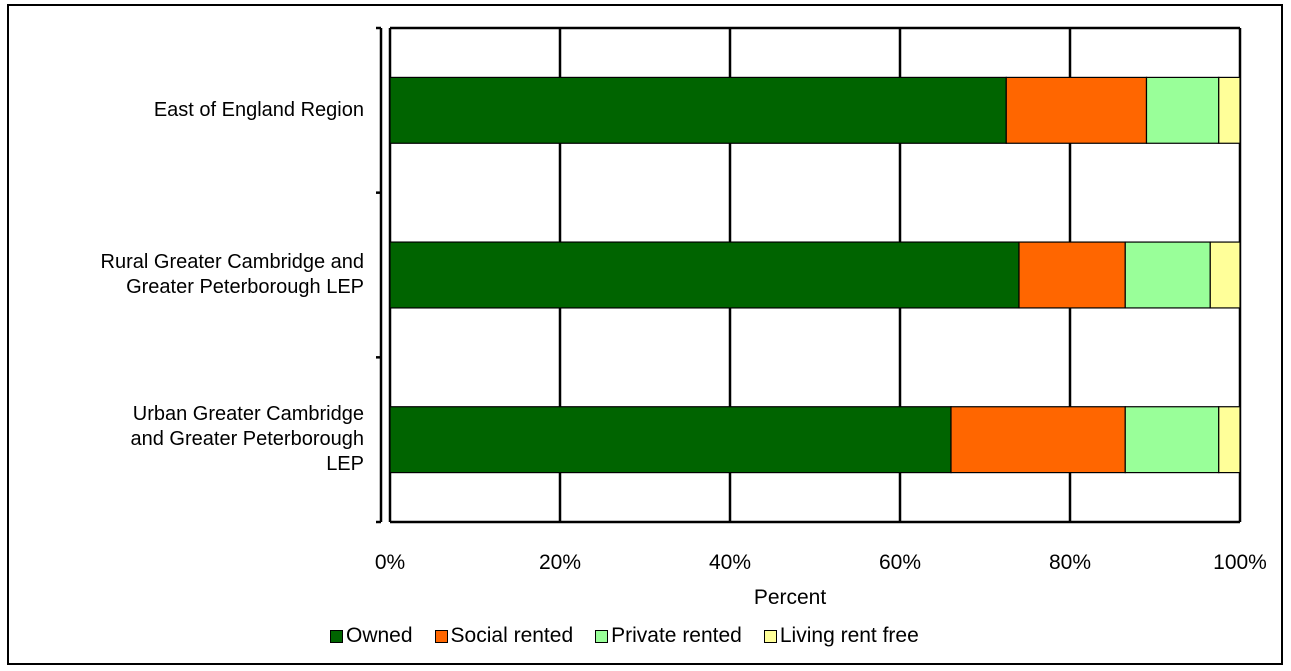  What do you see at coordinates (258, 109) in the screenshot?
I see `category-label-line: East of England Region` at bounding box center [258, 109].